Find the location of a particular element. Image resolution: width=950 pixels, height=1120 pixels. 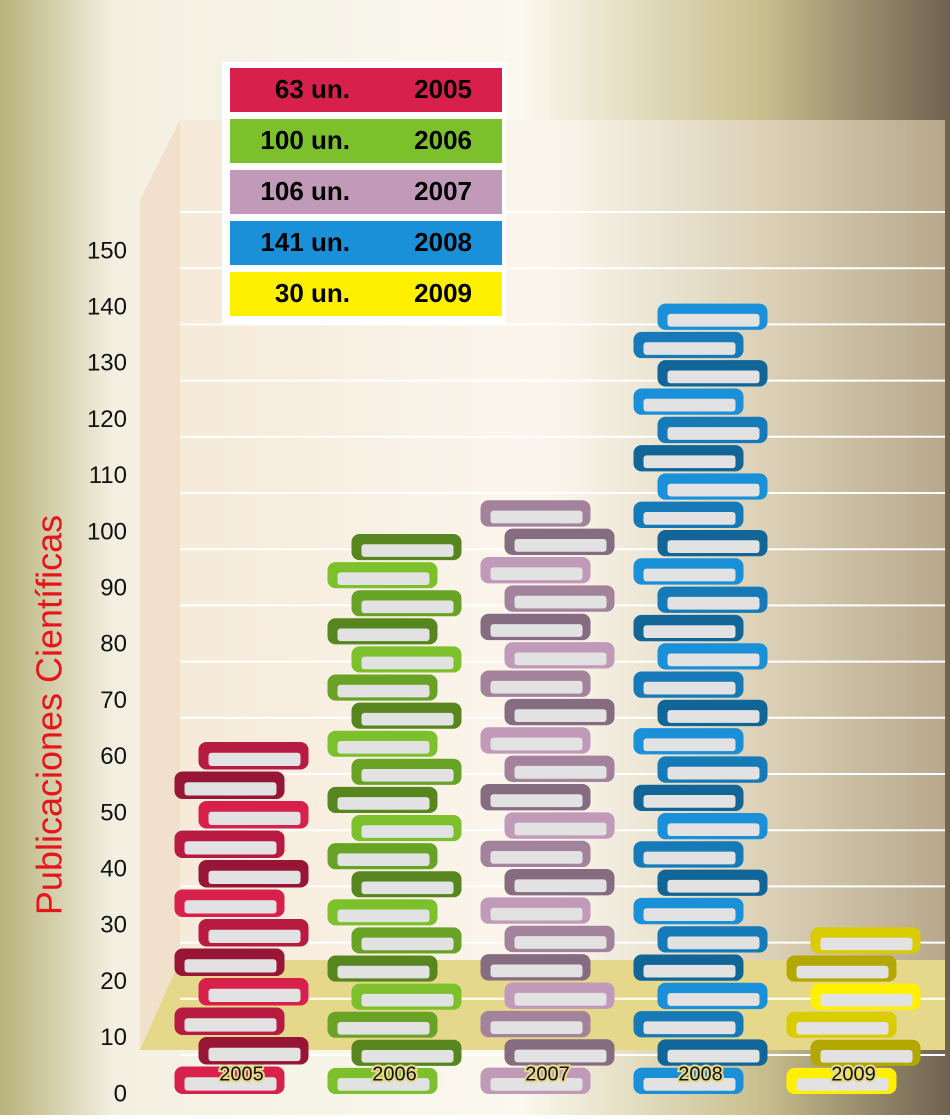

y-axis-label: Publicaciones Científicas is located at coordinates (49, 715).